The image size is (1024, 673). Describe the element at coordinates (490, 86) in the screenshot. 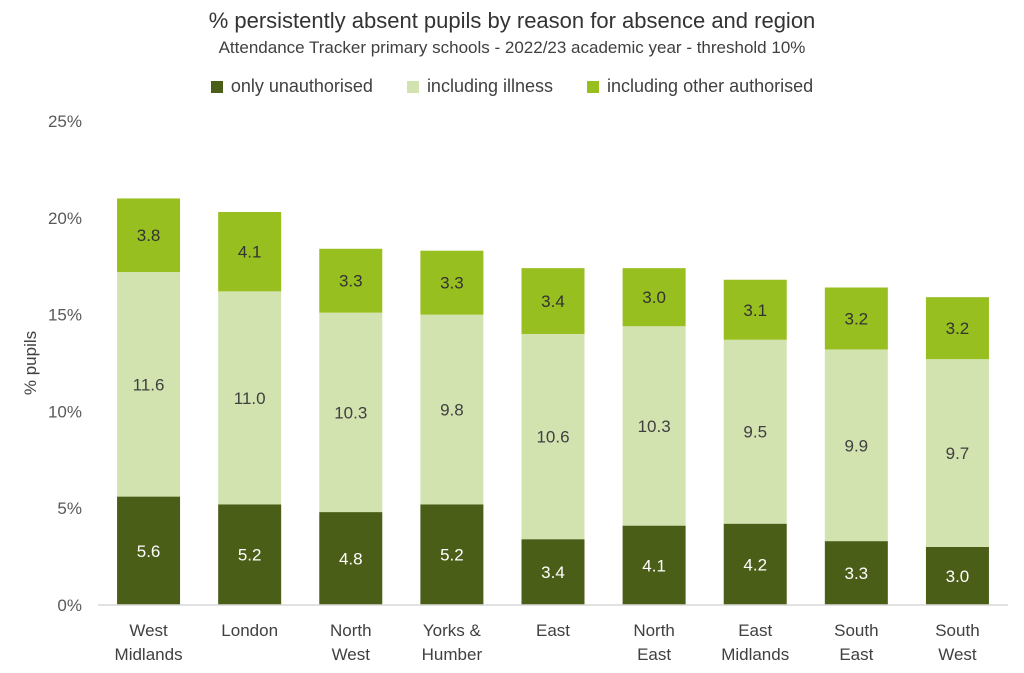

I see `legend-label-including-illness: including illness` at that location.